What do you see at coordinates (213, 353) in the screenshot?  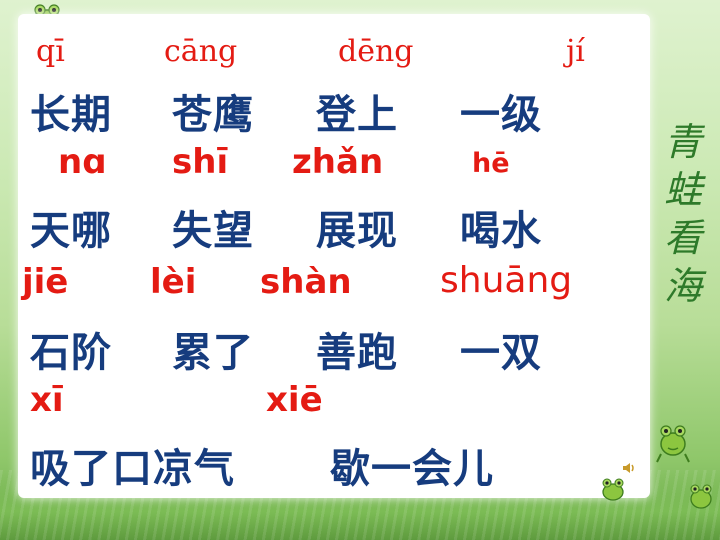 I see `word-leile: 累了` at bounding box center [213, 353].